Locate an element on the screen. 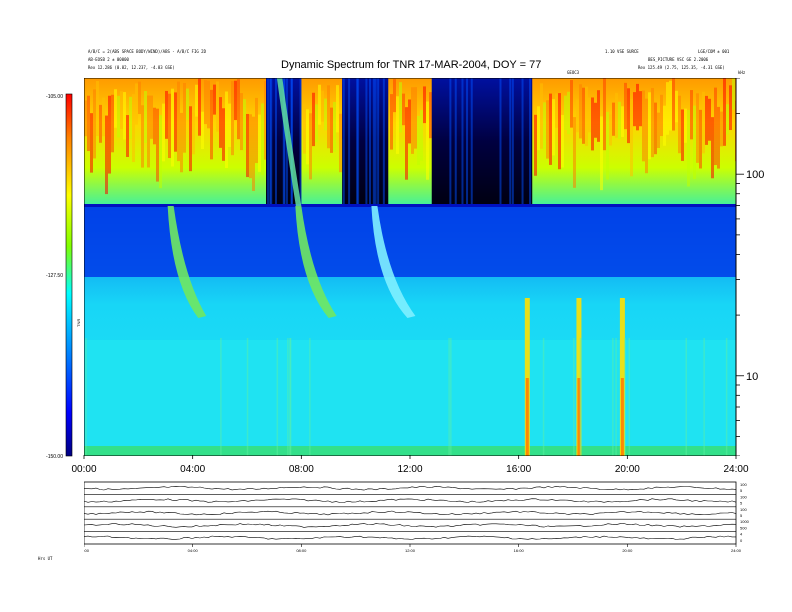  colorbar-tick-top: -105.00 is located at coordinates (54, 97).